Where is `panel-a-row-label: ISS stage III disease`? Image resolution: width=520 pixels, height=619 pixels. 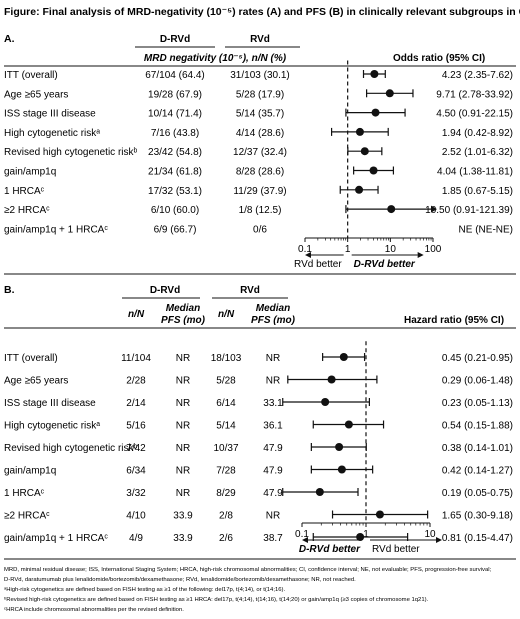
panel-a-row-label: ISS stage III disease is located at coordinates (50, 114).